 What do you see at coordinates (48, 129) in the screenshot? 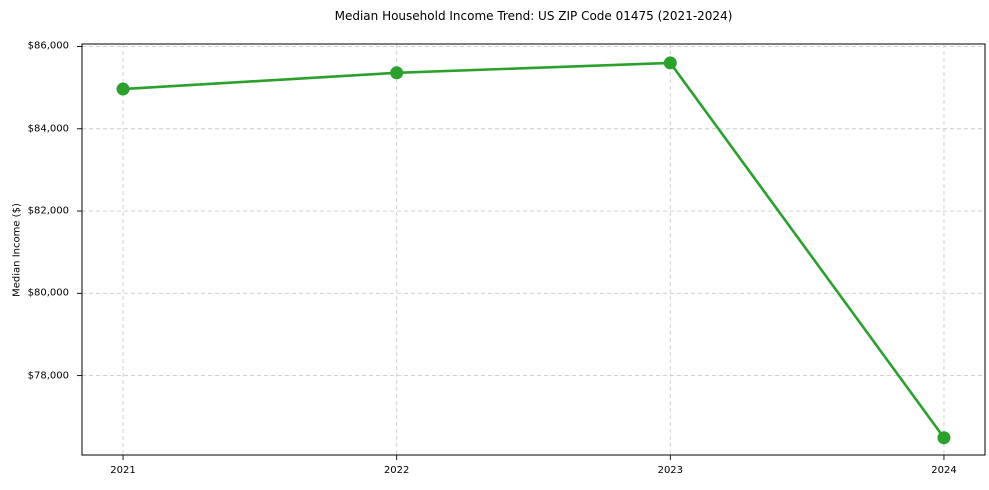
I see `y-tick-label: $84,000` at bounding box center [48, 129].